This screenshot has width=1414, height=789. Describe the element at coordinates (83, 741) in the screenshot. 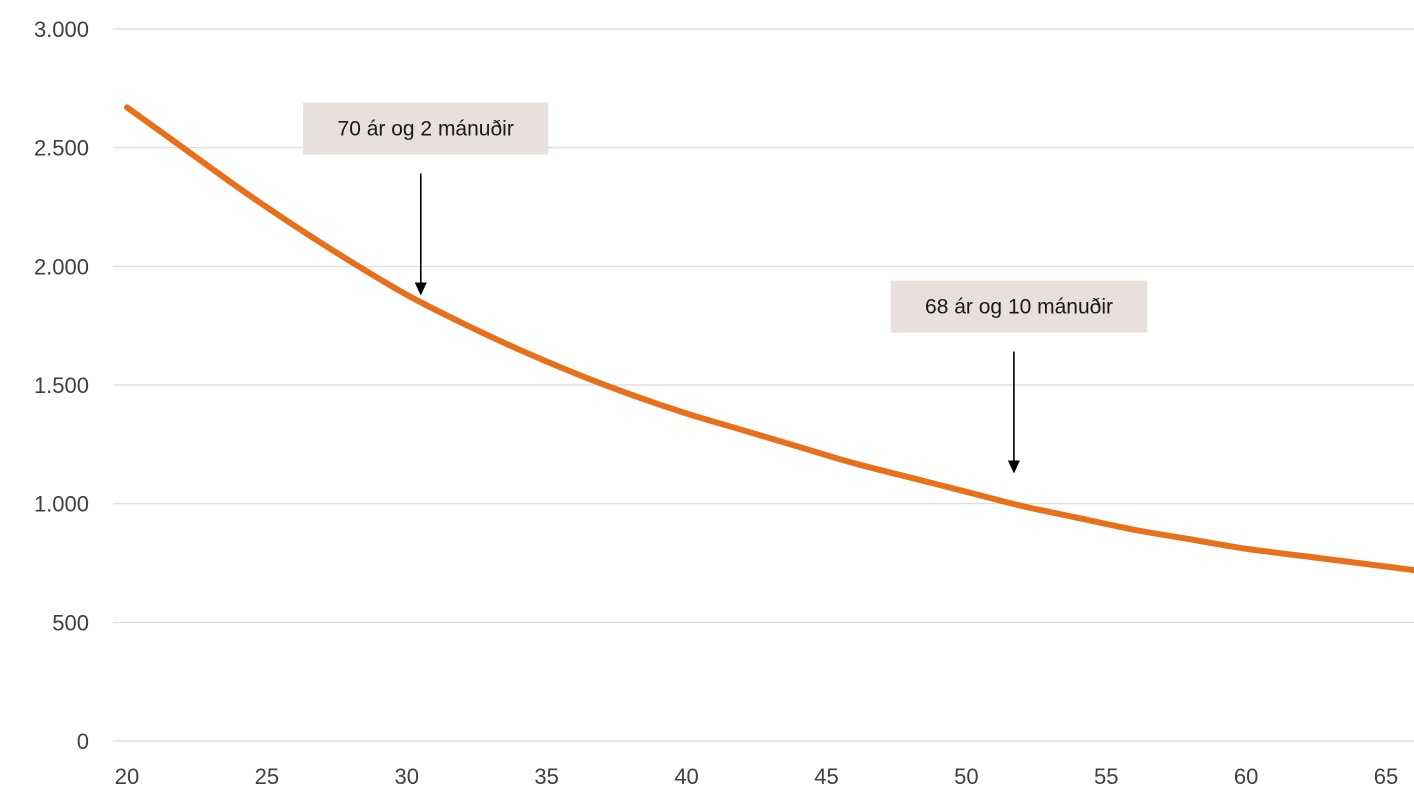

I see `y-tick-label: 0` at that location.